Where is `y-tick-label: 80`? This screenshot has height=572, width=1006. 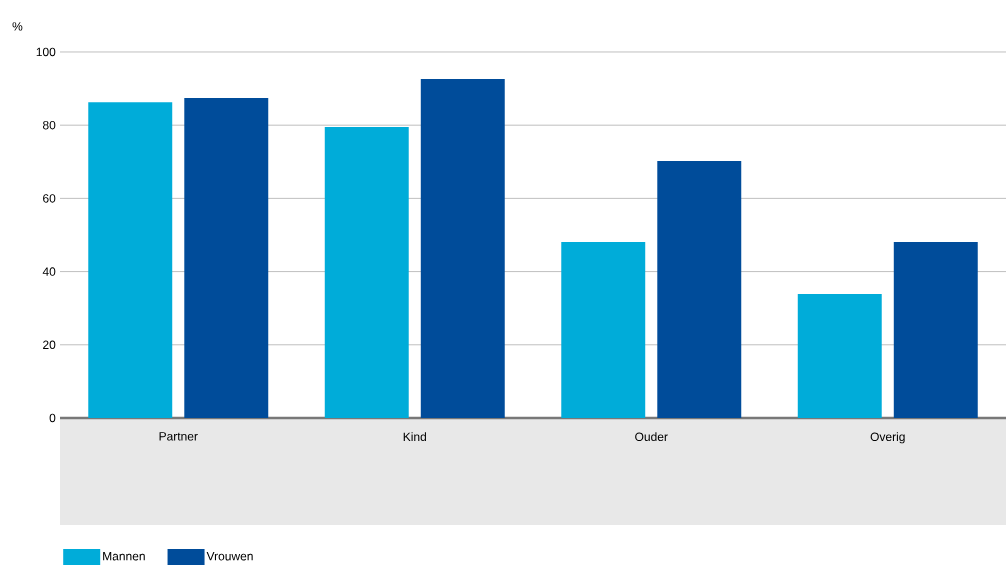
y-tick-label: 80 is located at coordinates (49, 125).